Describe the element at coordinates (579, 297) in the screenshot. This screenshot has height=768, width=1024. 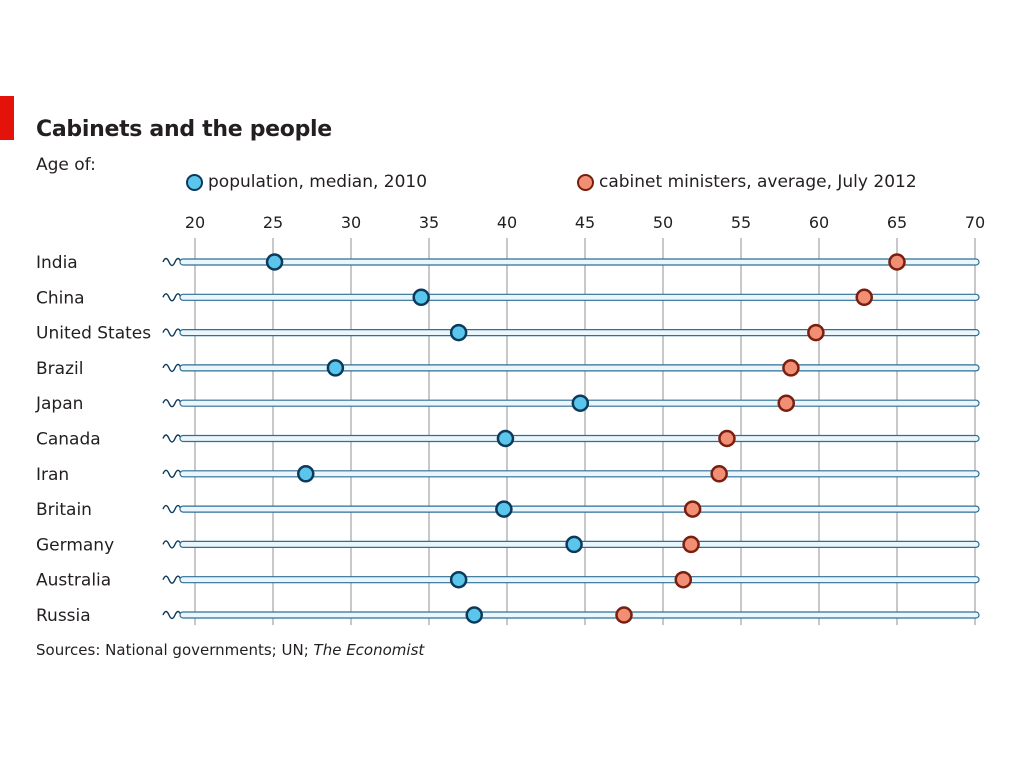
I see `row-track-china` at that location.